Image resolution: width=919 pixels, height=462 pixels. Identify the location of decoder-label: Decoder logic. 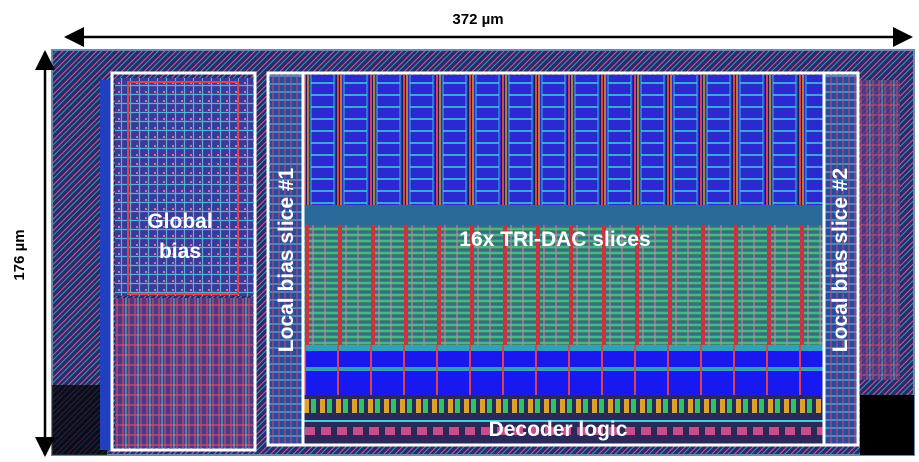
(558, 429).